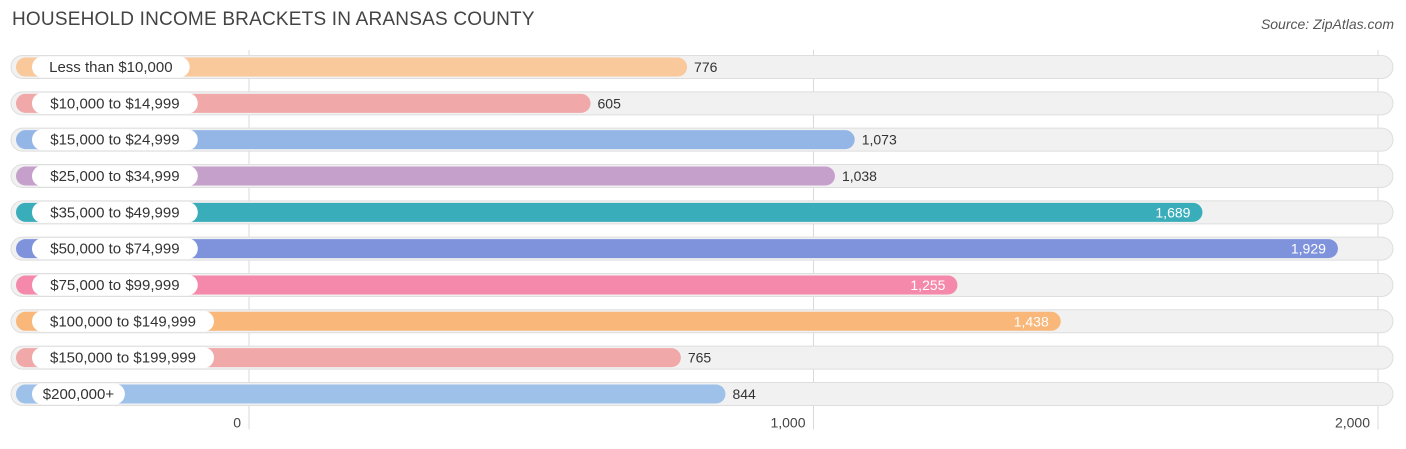 This screenshot has height=449, width=1406. I want to click on data-label: 1,255, so click(927, 285).